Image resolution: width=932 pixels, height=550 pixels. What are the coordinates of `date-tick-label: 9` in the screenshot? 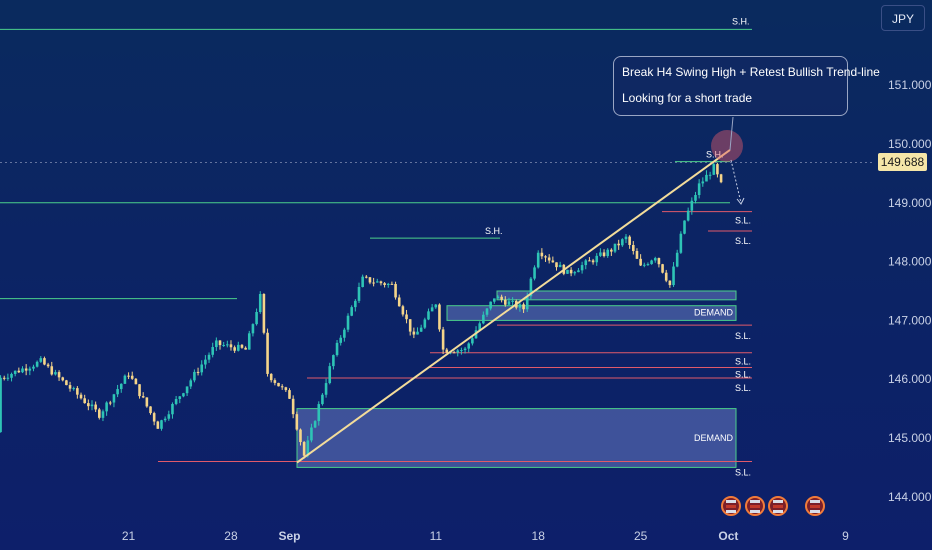 It's located at (845, 536).